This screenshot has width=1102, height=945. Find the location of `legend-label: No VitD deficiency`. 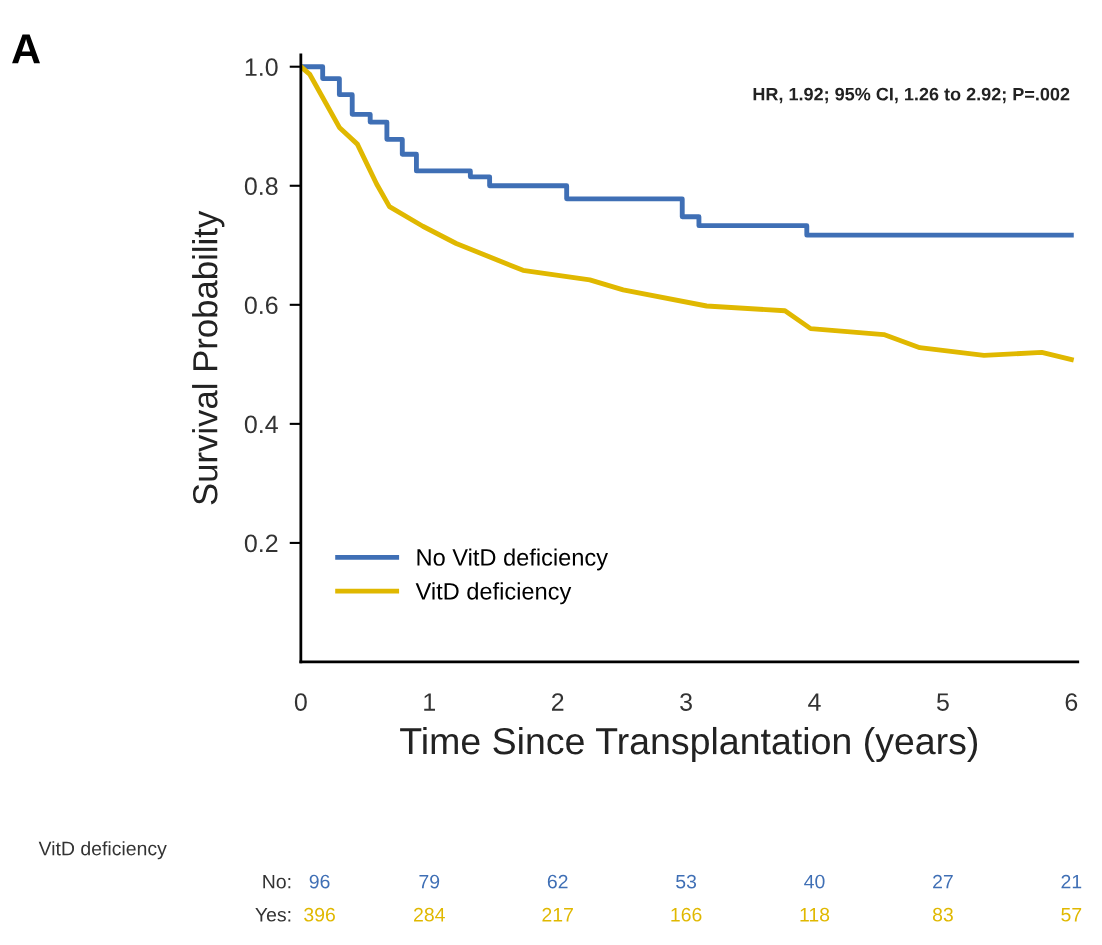

legend-label: No VitD deficiency is located at coordinates (512, 559).